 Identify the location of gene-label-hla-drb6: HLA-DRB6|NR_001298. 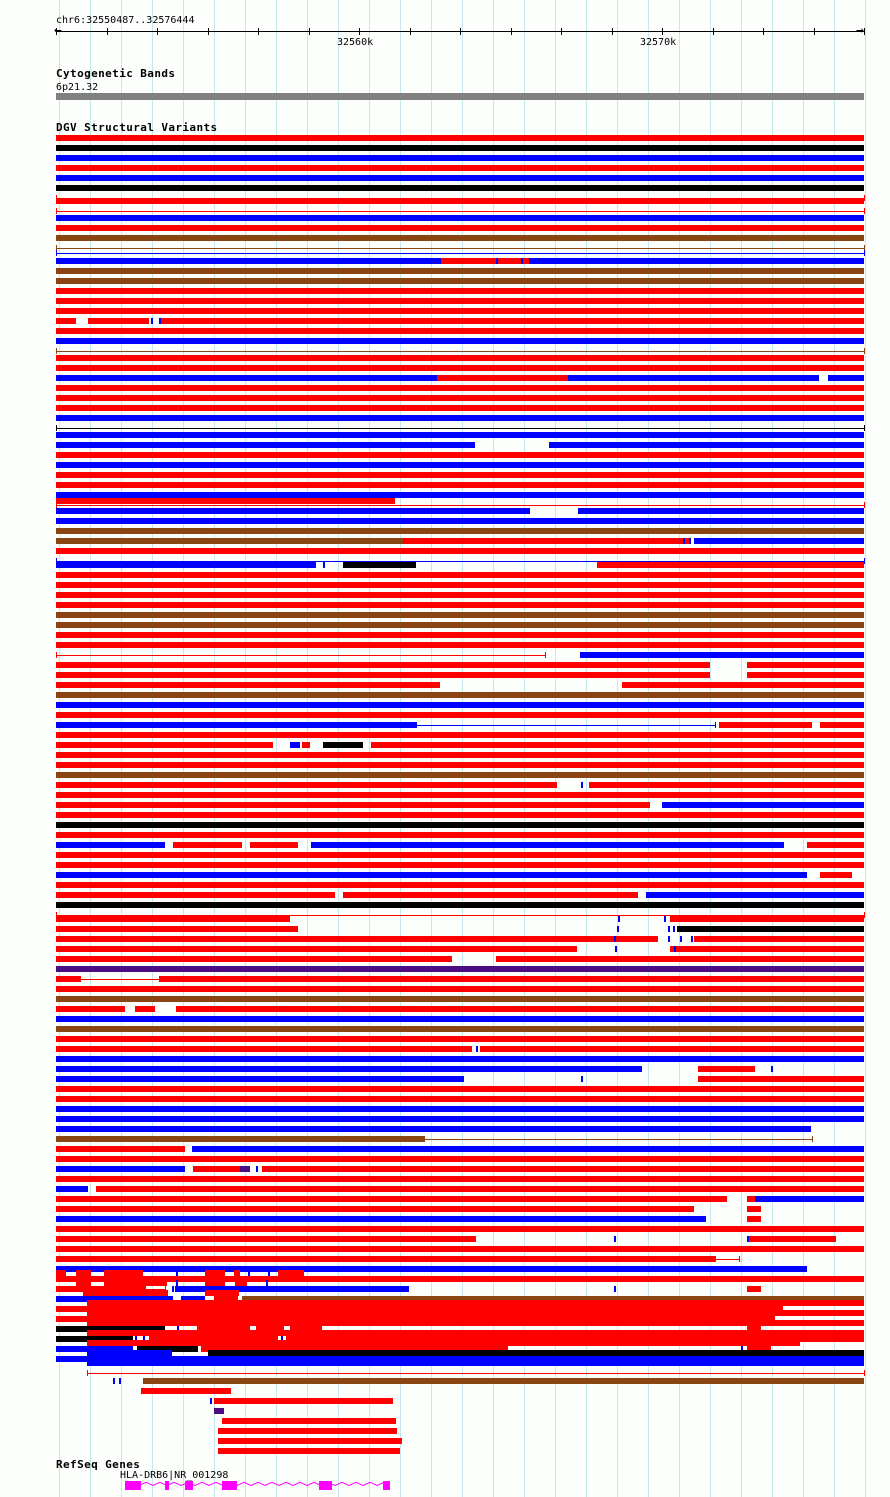
(174, 1475).